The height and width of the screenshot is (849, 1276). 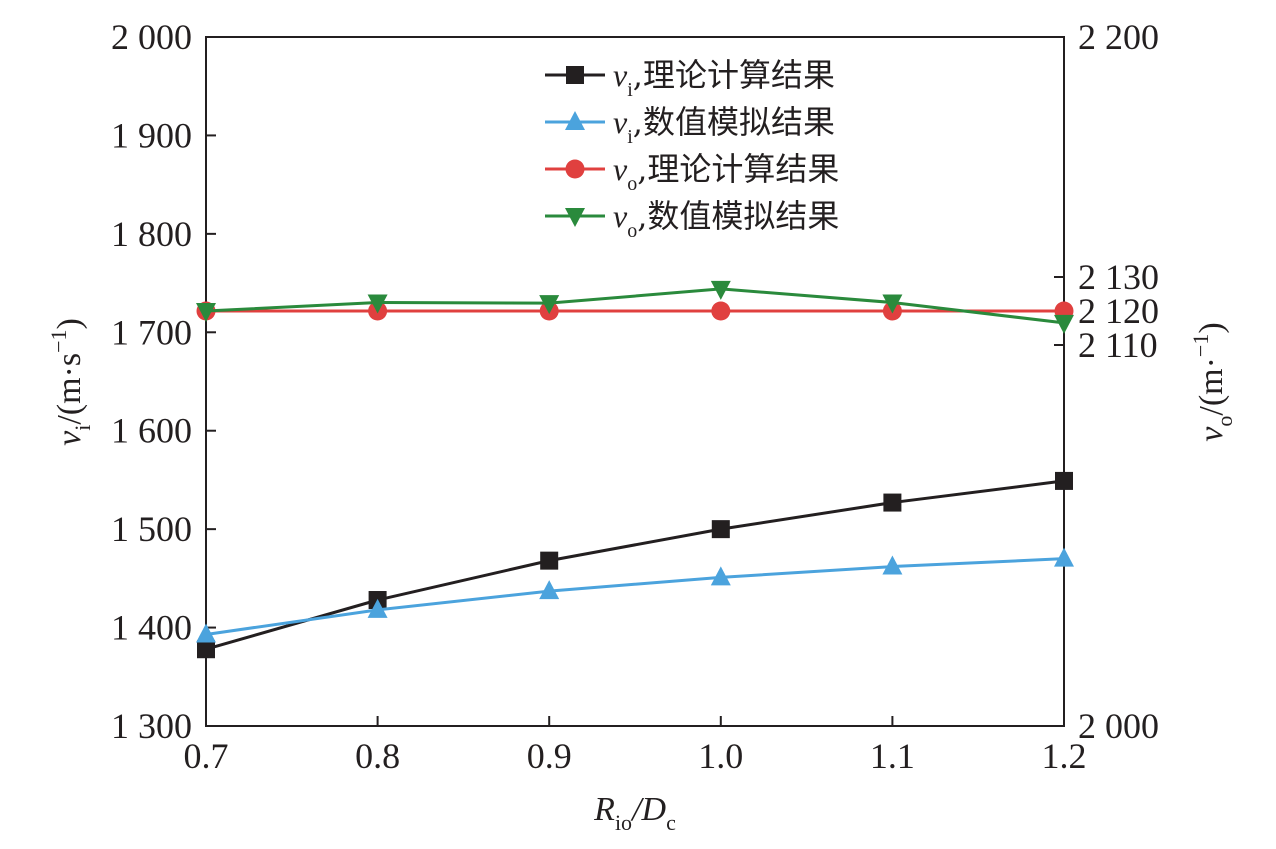 What do you see at coordinates (151, 135) in the screenshot?
I see `left-y-tick-label: 1 900` at bounding box center [151, 135].